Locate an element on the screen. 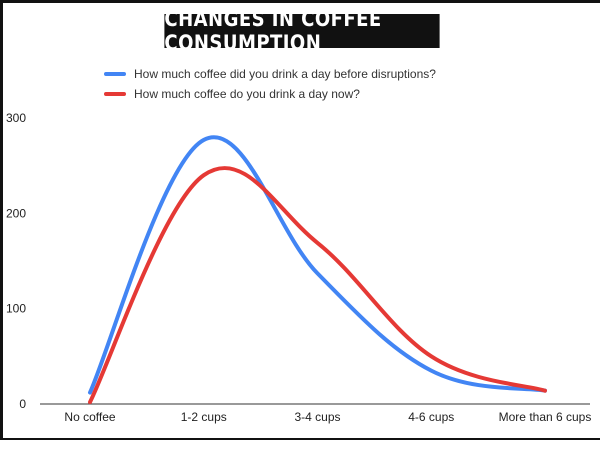 The height and width of the screenshot is (450, 600). legend-item-now: How much coffee do you drink a day now? is located at coordinates (270, 94).